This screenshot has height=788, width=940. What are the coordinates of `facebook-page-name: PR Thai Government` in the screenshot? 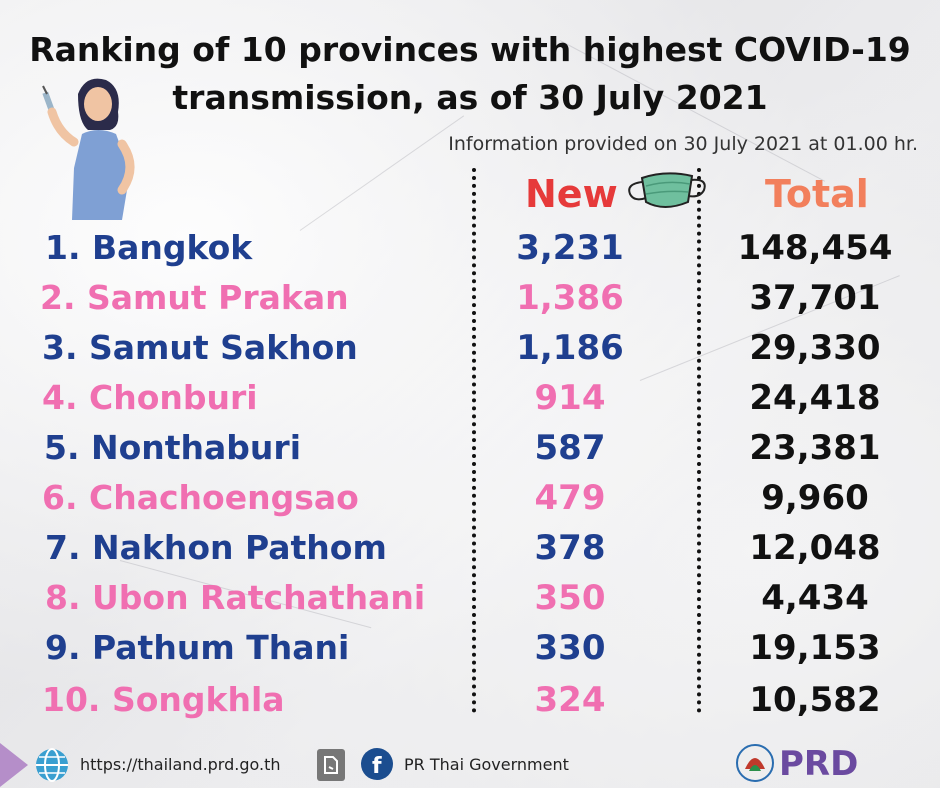 It's located at (486, 764).